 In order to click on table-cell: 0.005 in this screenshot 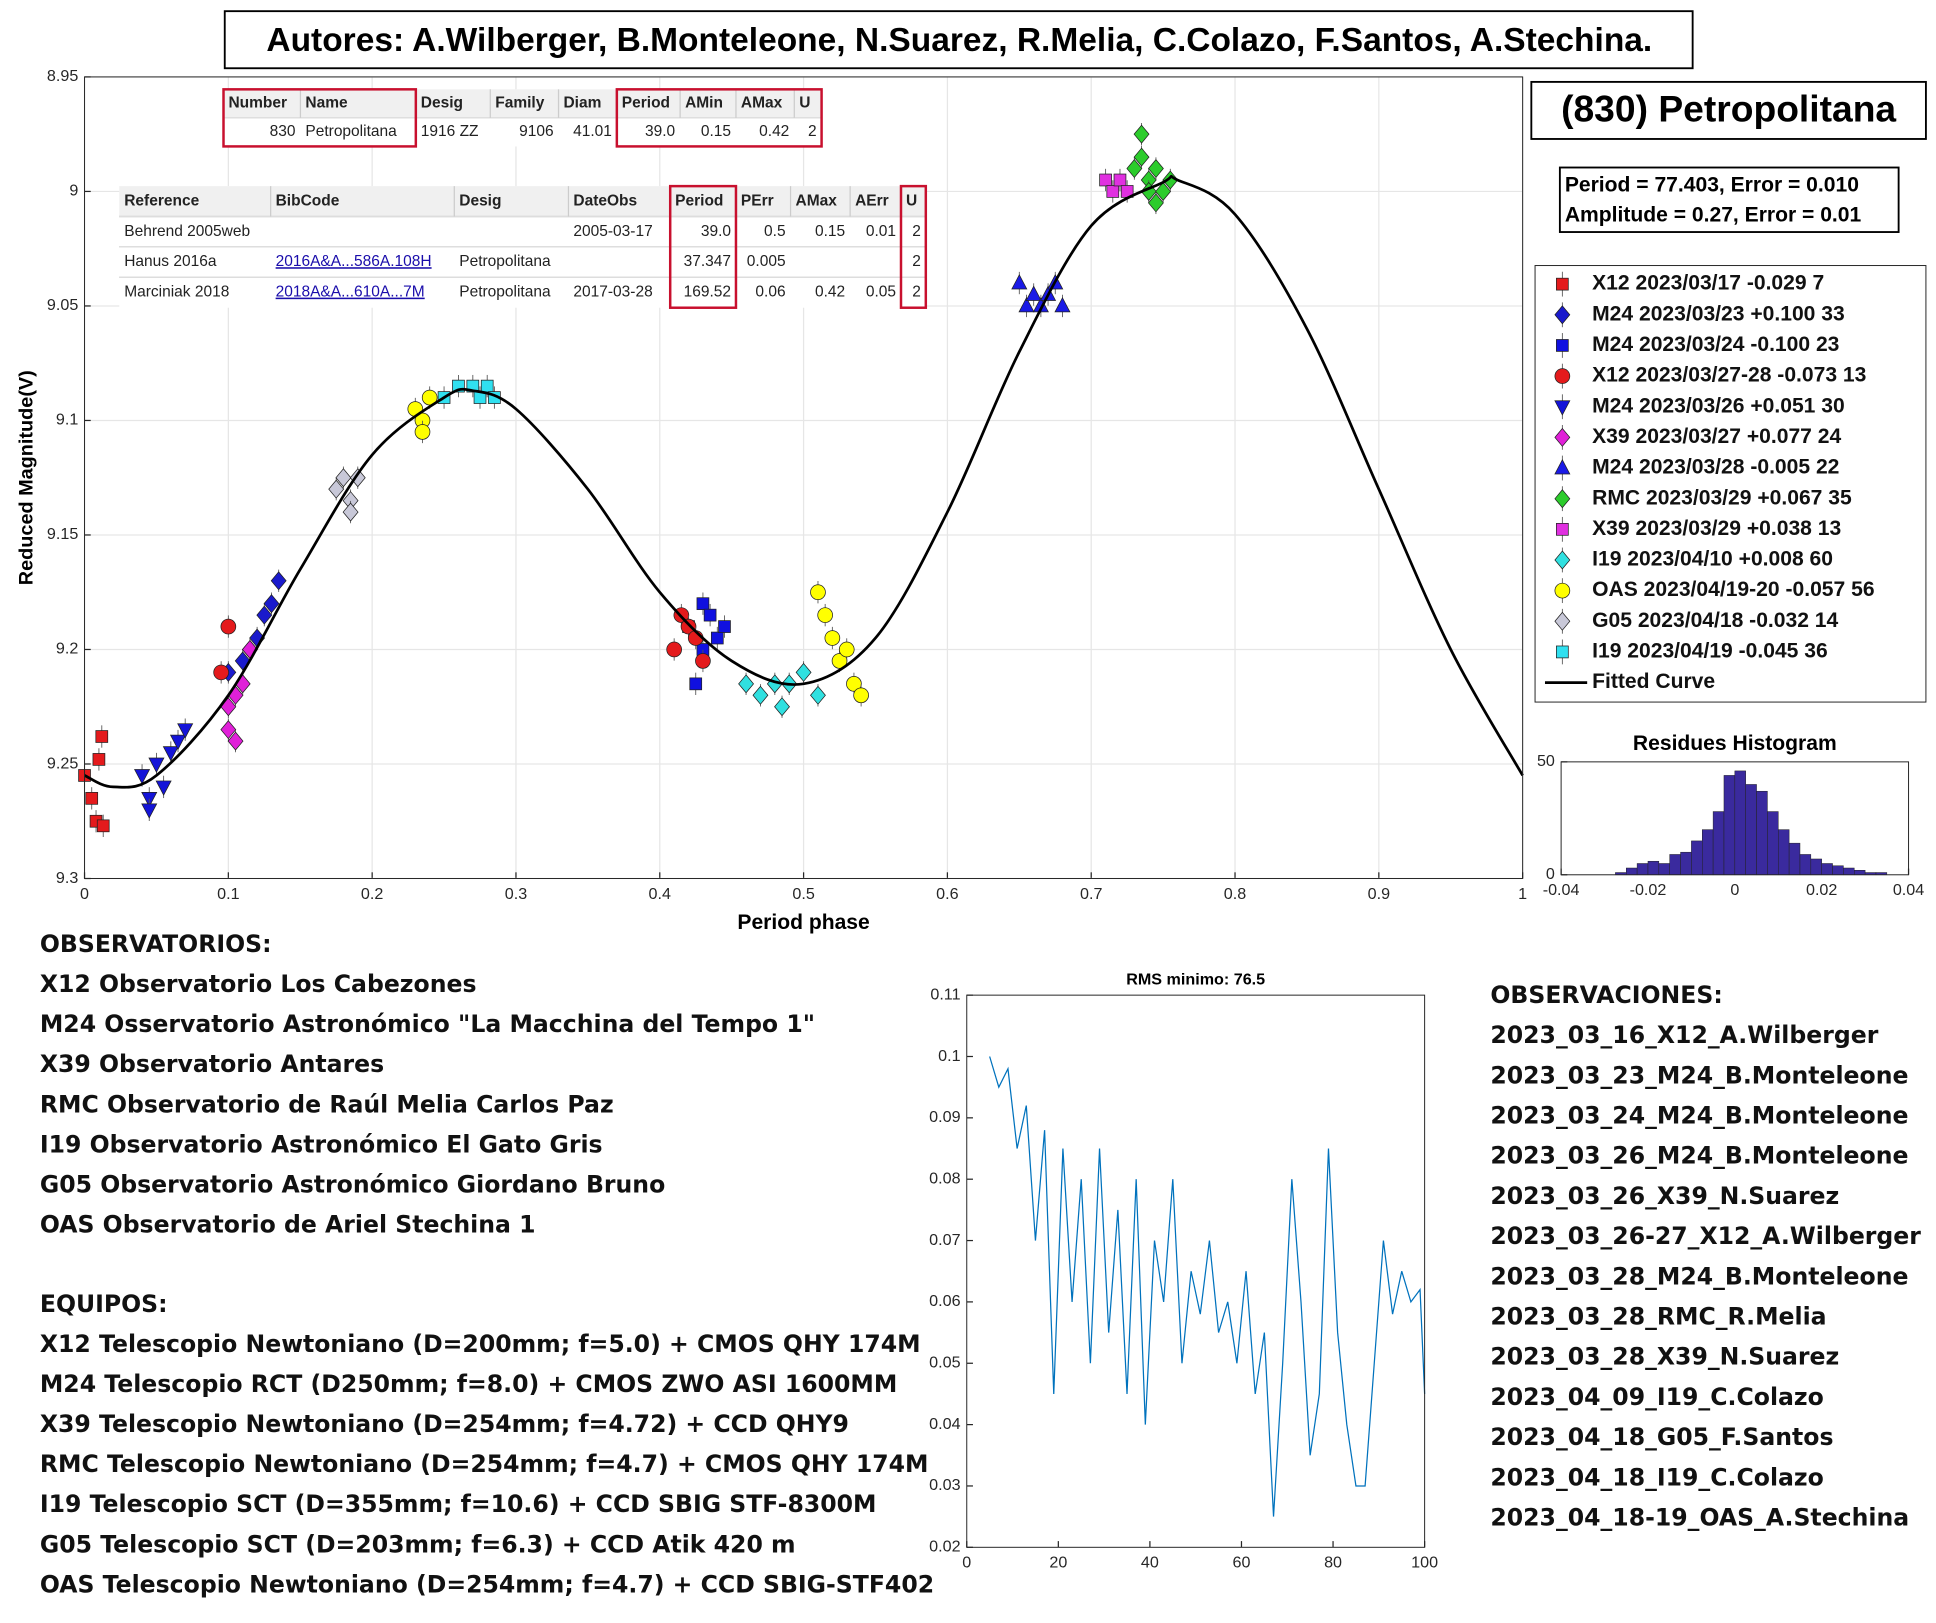, I will do `click(766, 261)`.